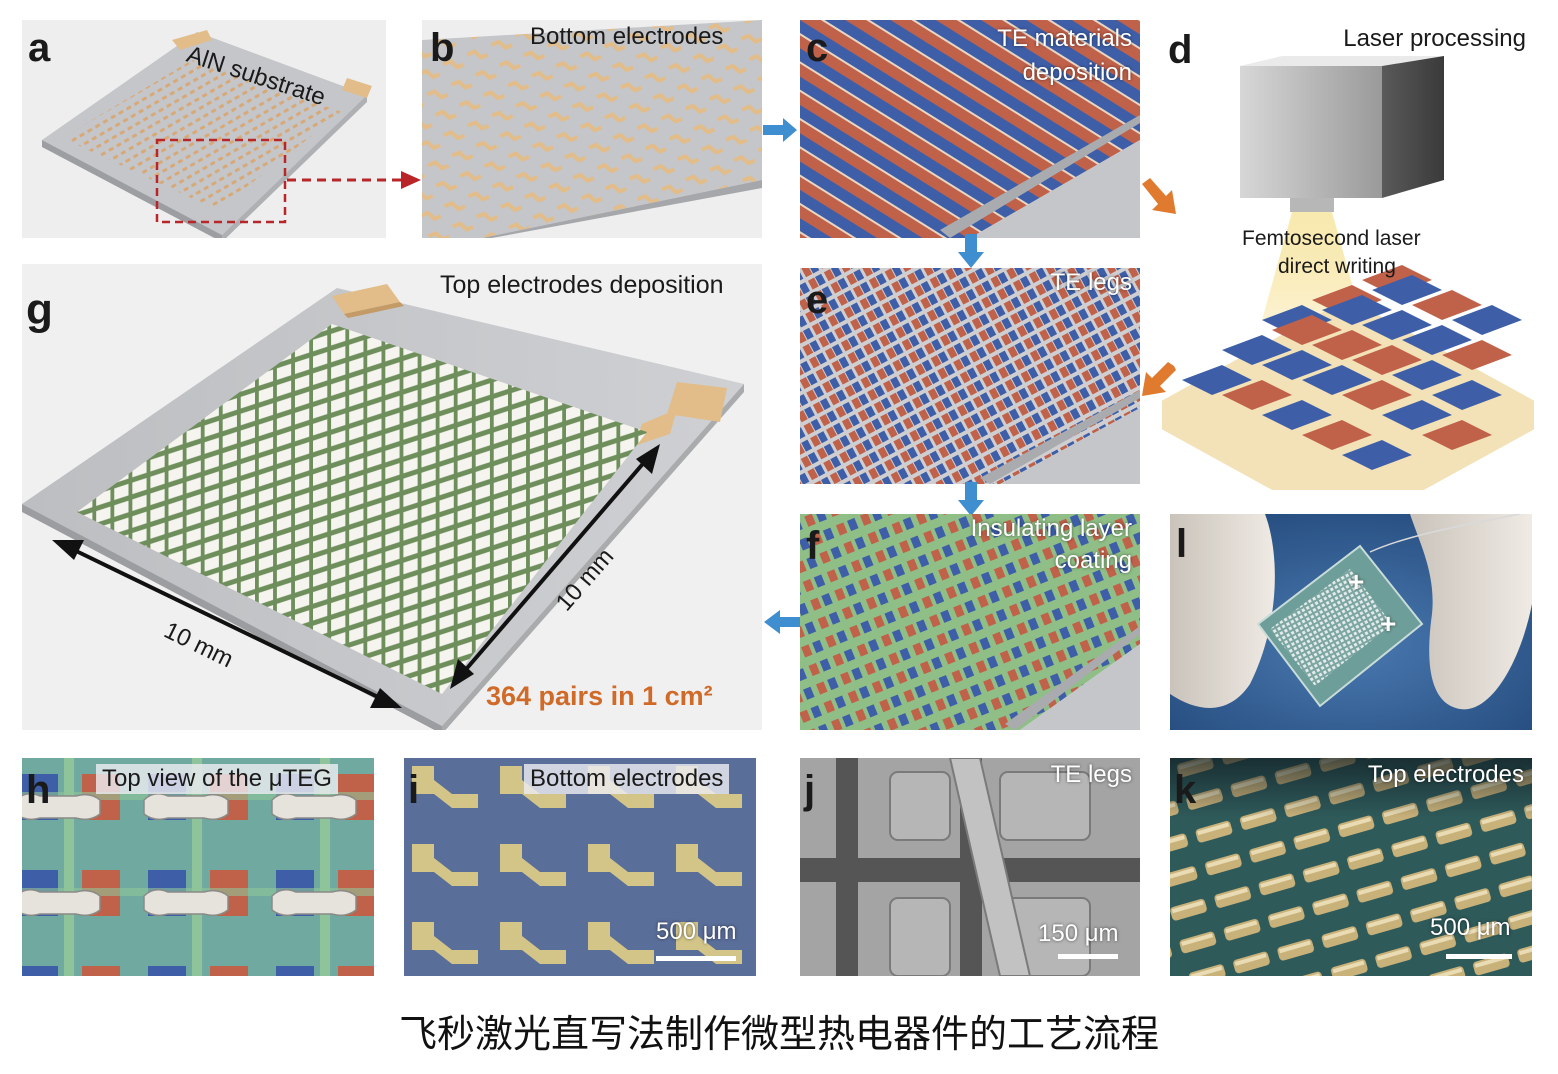 The width and height of the screenshot is (1558, 1074). Describe the element at coordinates (780, 130) in the screenshot. I see `arrow-b-to-c` at that location.